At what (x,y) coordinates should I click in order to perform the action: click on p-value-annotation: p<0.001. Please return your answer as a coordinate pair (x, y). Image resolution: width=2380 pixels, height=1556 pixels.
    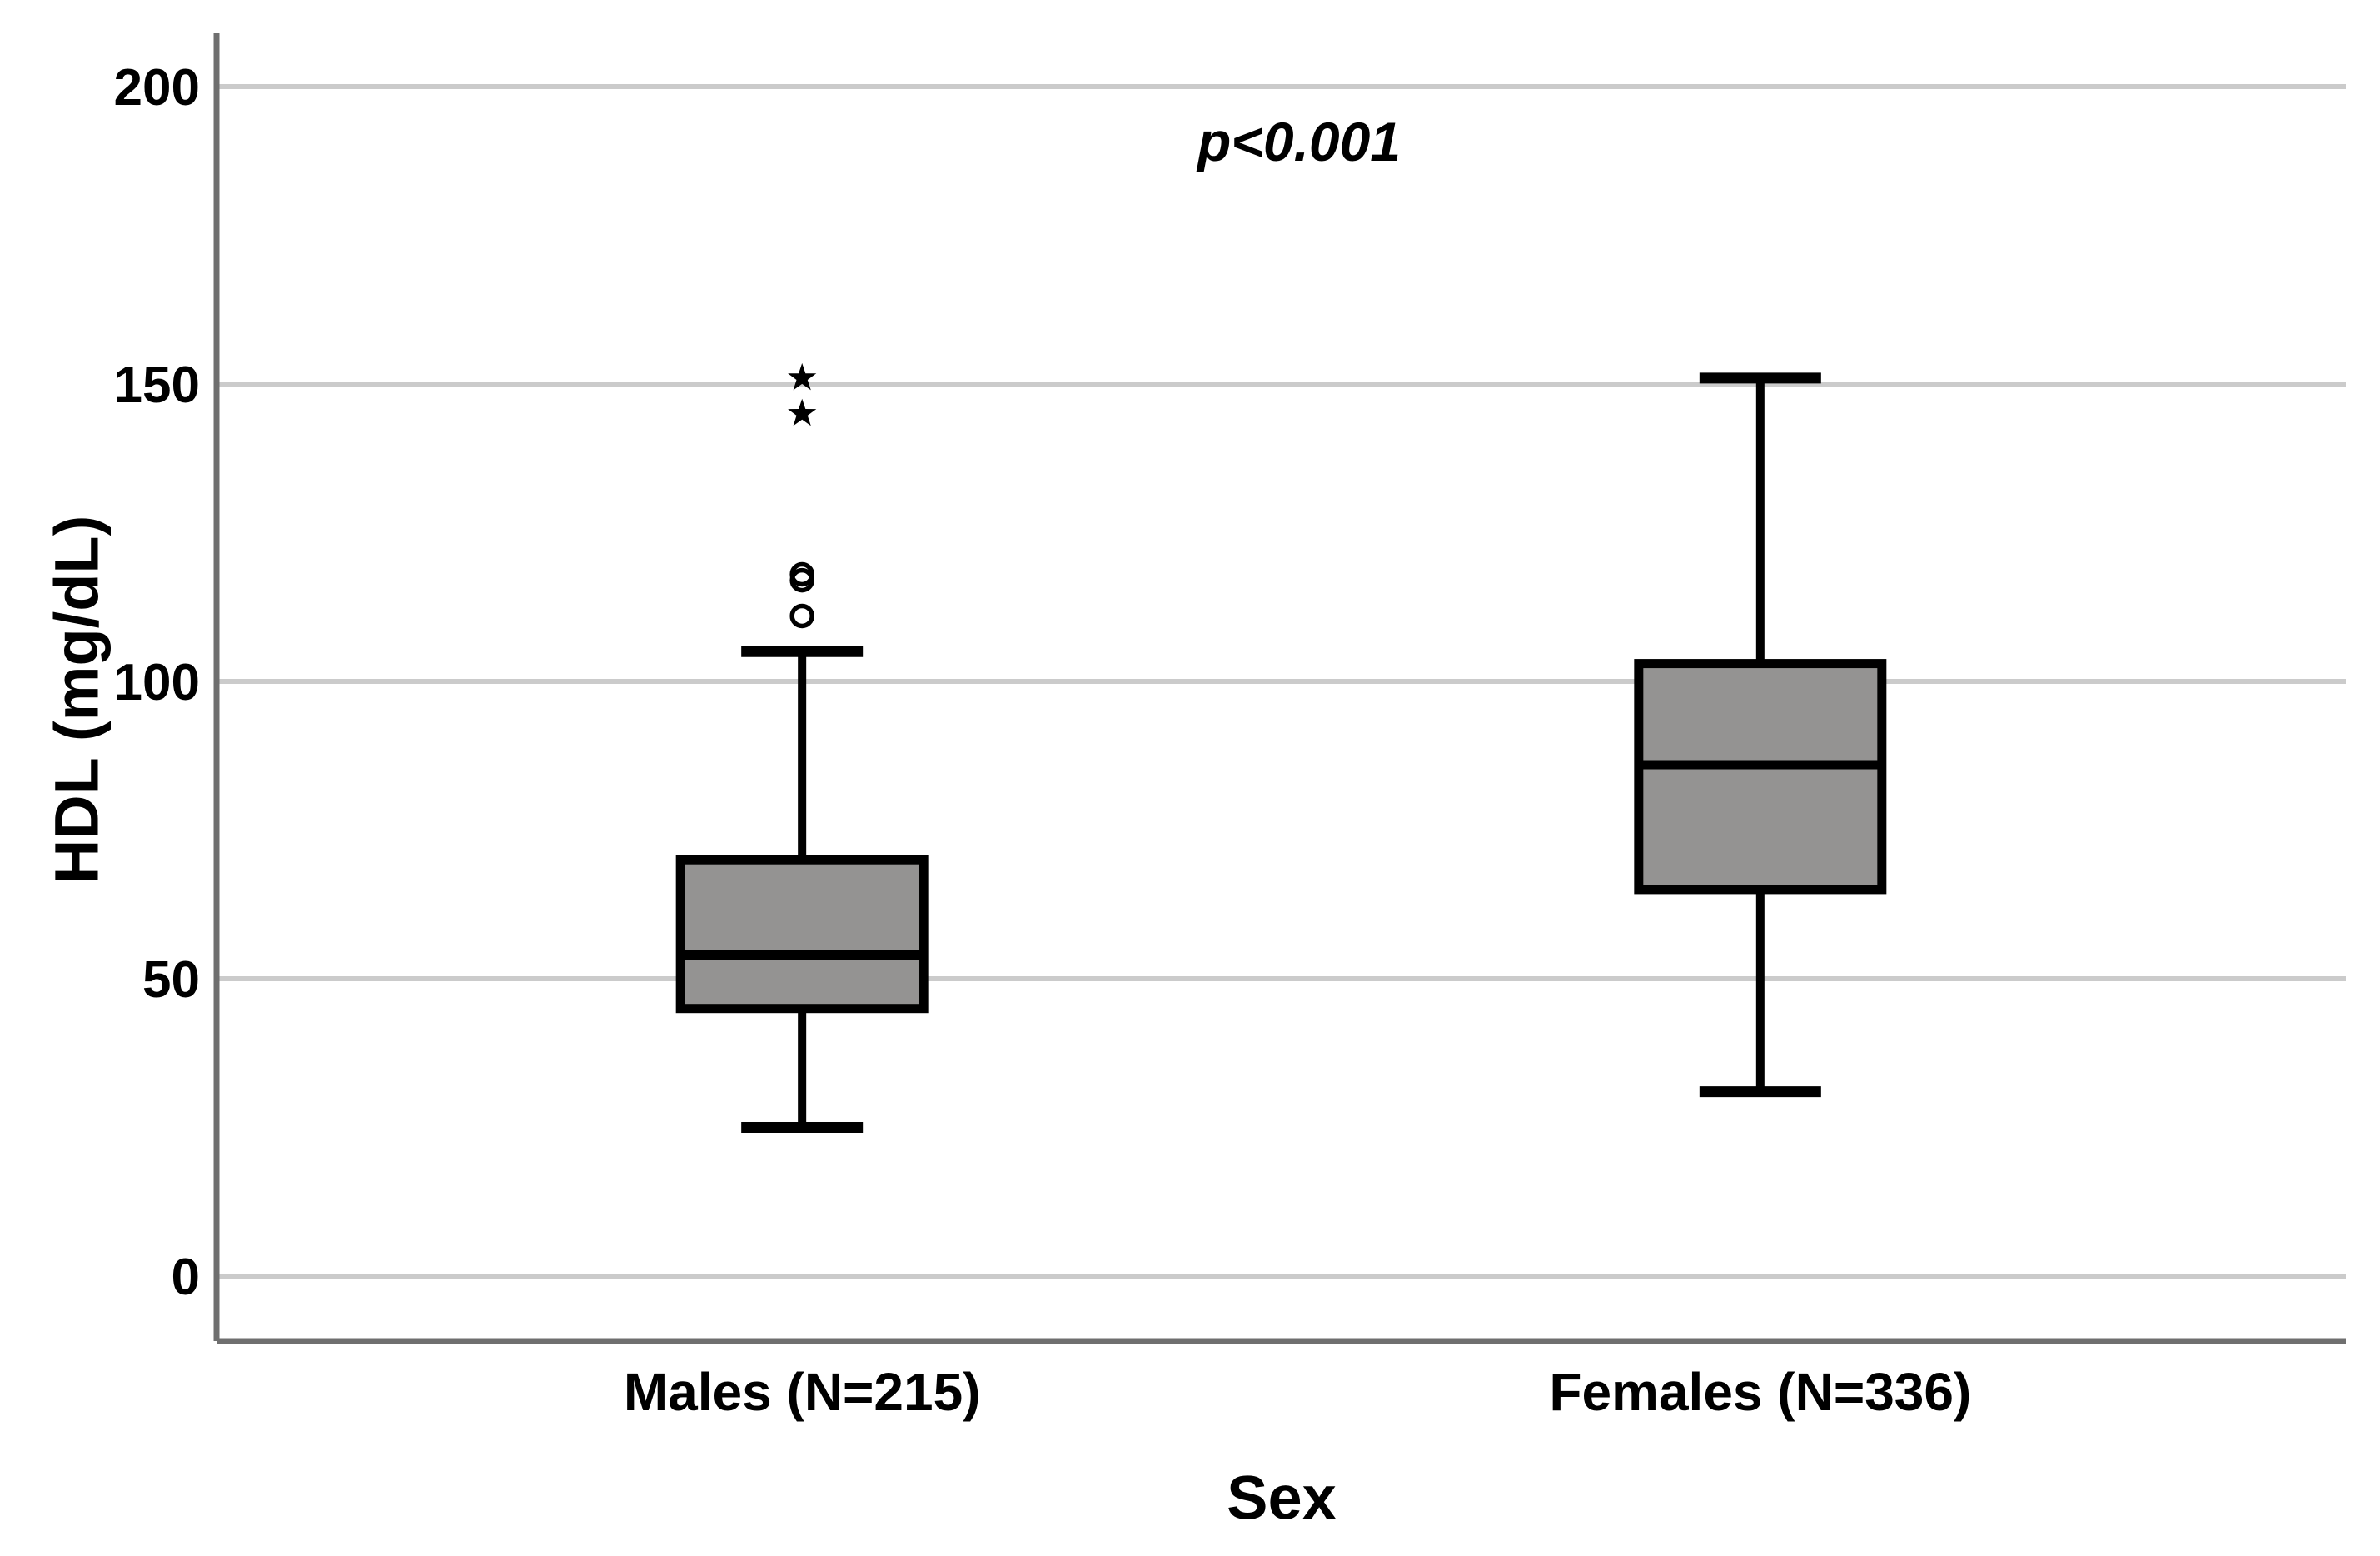
    Looking at the image, I should click on (1299, 141).